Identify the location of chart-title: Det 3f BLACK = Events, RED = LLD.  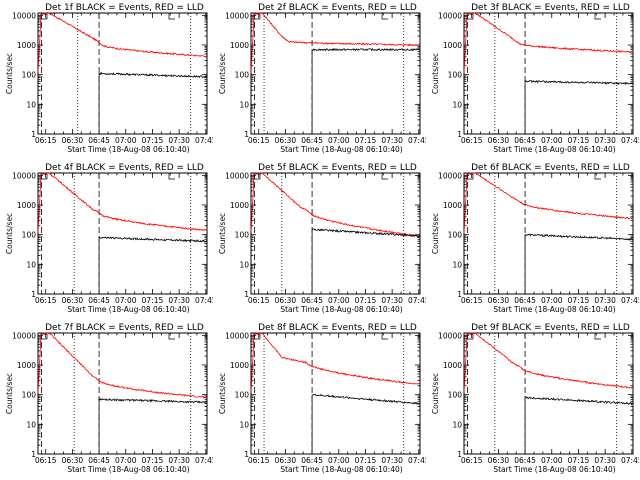
(550, 8).